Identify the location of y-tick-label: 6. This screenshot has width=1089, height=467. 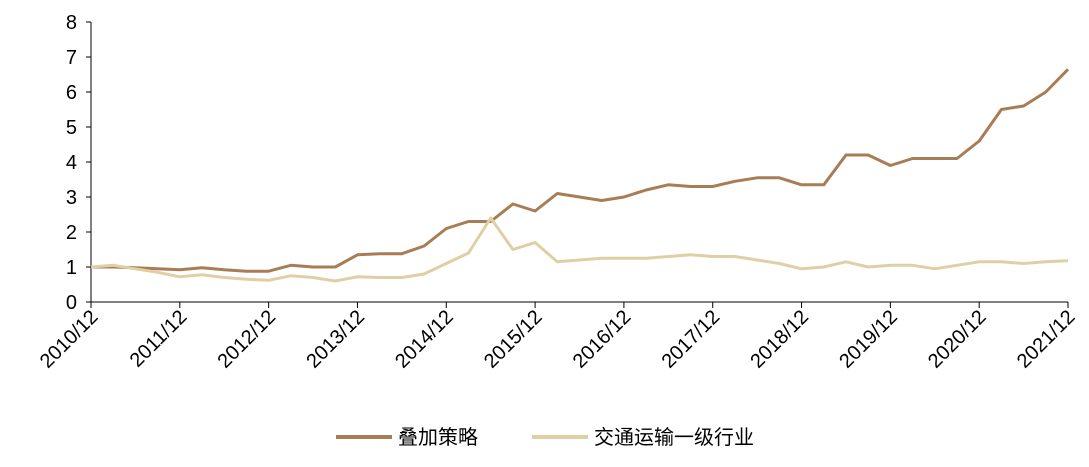
(71, 93).